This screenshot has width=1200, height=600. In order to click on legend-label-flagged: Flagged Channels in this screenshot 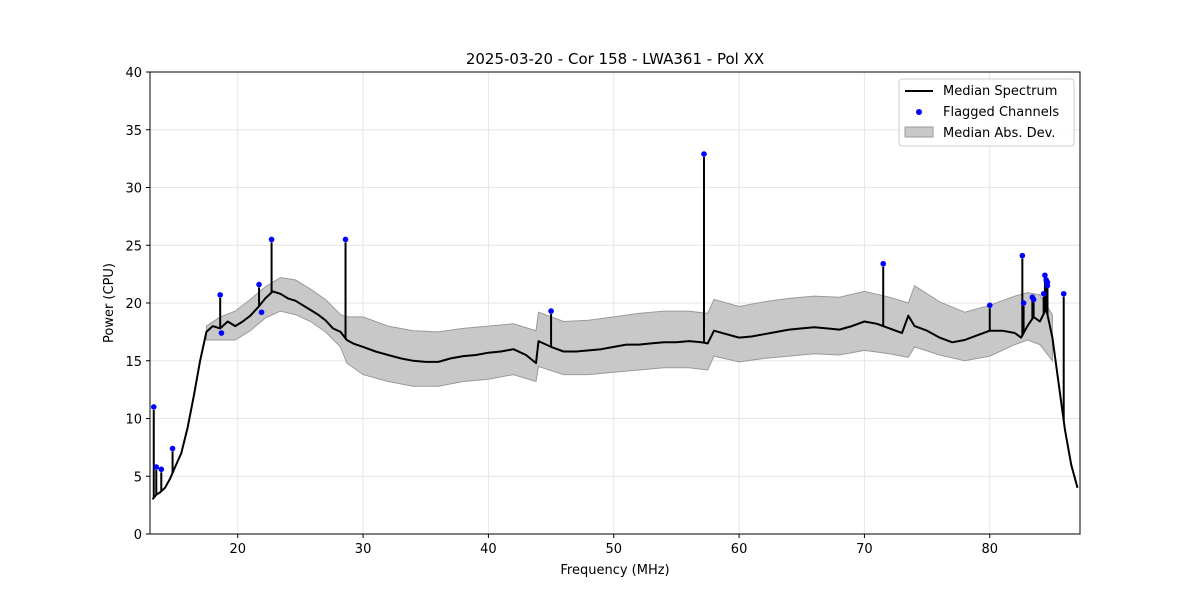, I will do `click(1001, 112)`.